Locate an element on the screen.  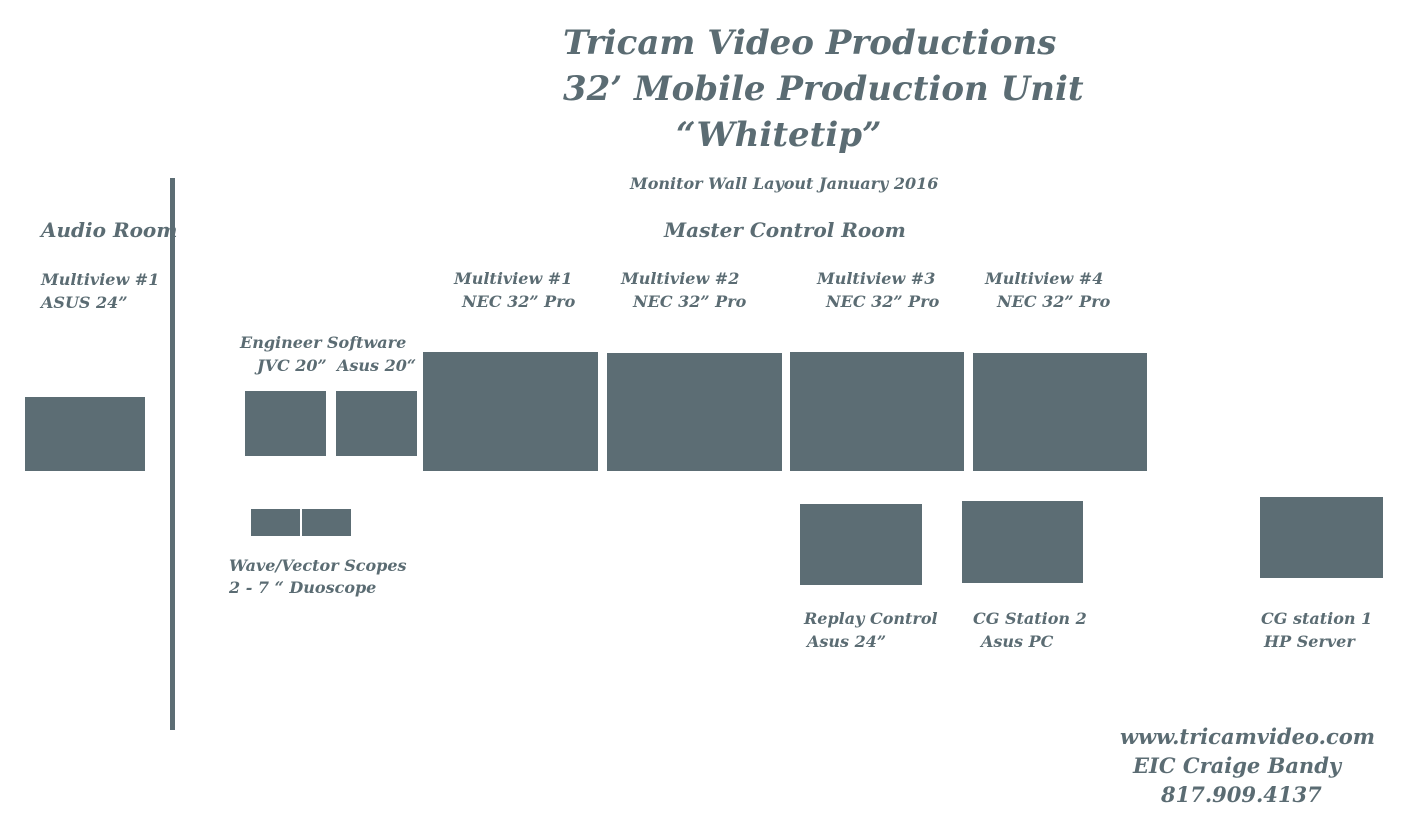
engineer-label: Engineer is located at coordinates (281, 342).